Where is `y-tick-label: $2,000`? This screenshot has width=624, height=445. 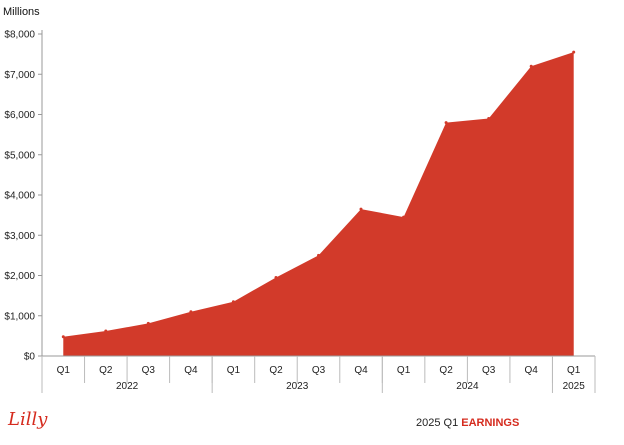 y-tick-label: $2,000 is located at coordinates (19, 276).